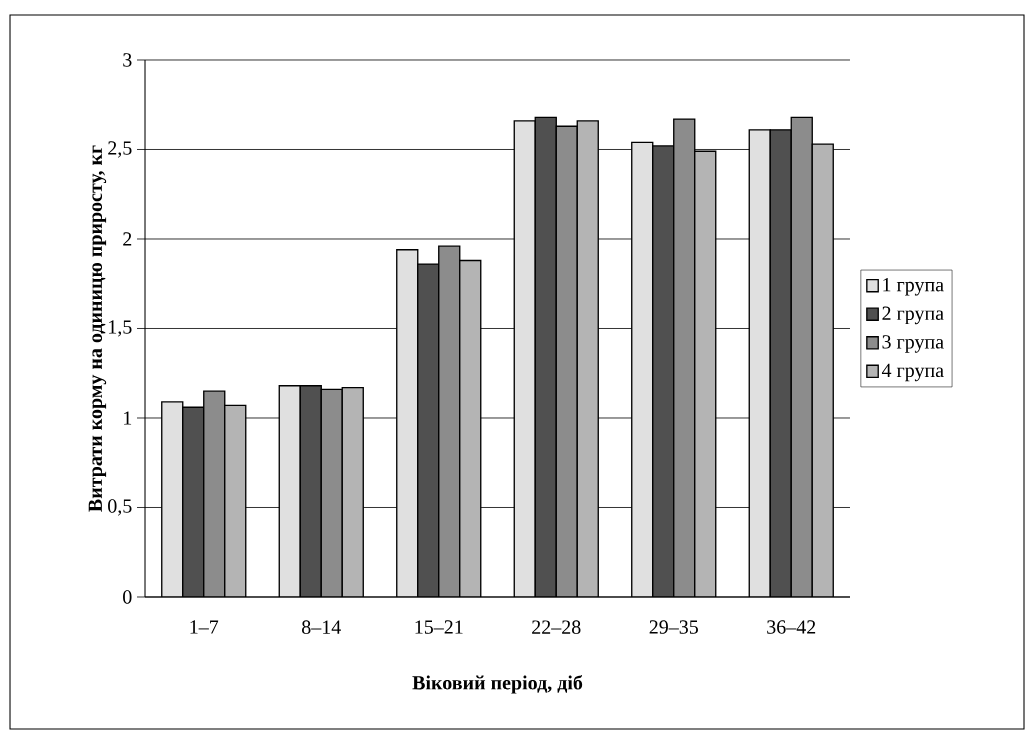 This screenshot has width=1027, height=731. I want to click on x-tick-label: 36–42, so click(791, 627).